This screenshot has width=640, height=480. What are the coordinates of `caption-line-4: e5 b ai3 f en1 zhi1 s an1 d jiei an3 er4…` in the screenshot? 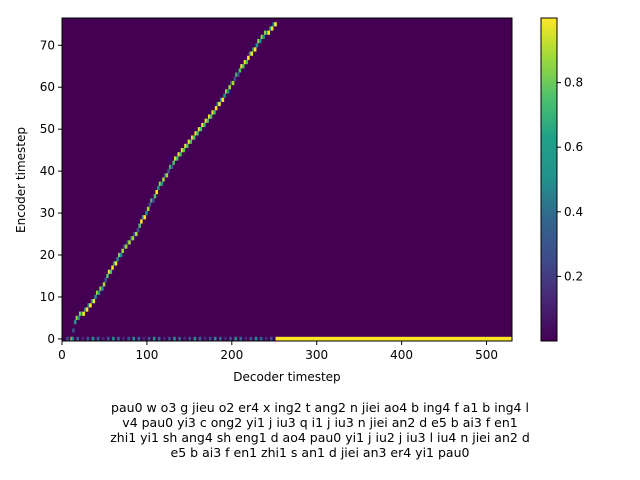 It's located at (320, 452).